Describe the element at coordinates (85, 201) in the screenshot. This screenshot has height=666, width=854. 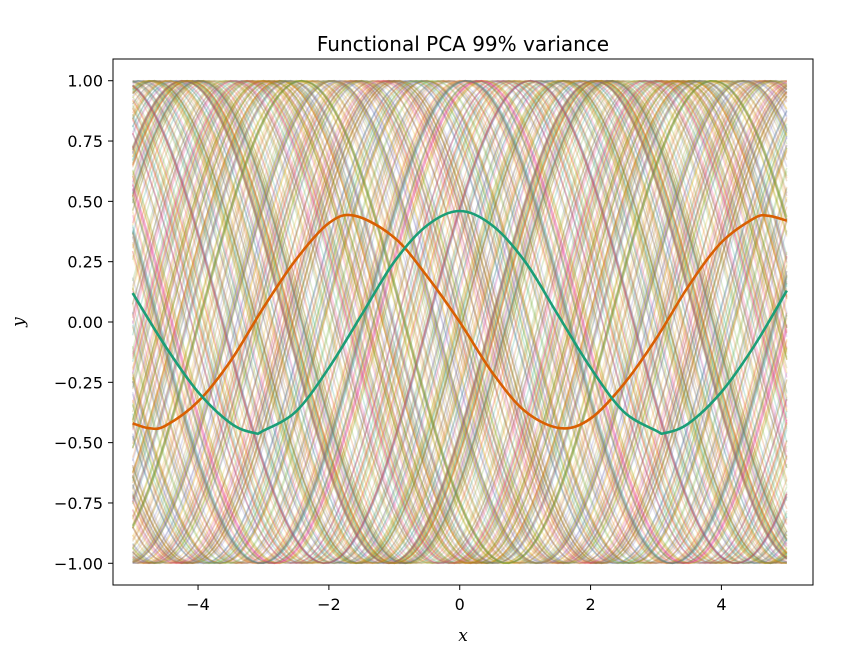
I see `y-tick-label: 0.50` at that location.